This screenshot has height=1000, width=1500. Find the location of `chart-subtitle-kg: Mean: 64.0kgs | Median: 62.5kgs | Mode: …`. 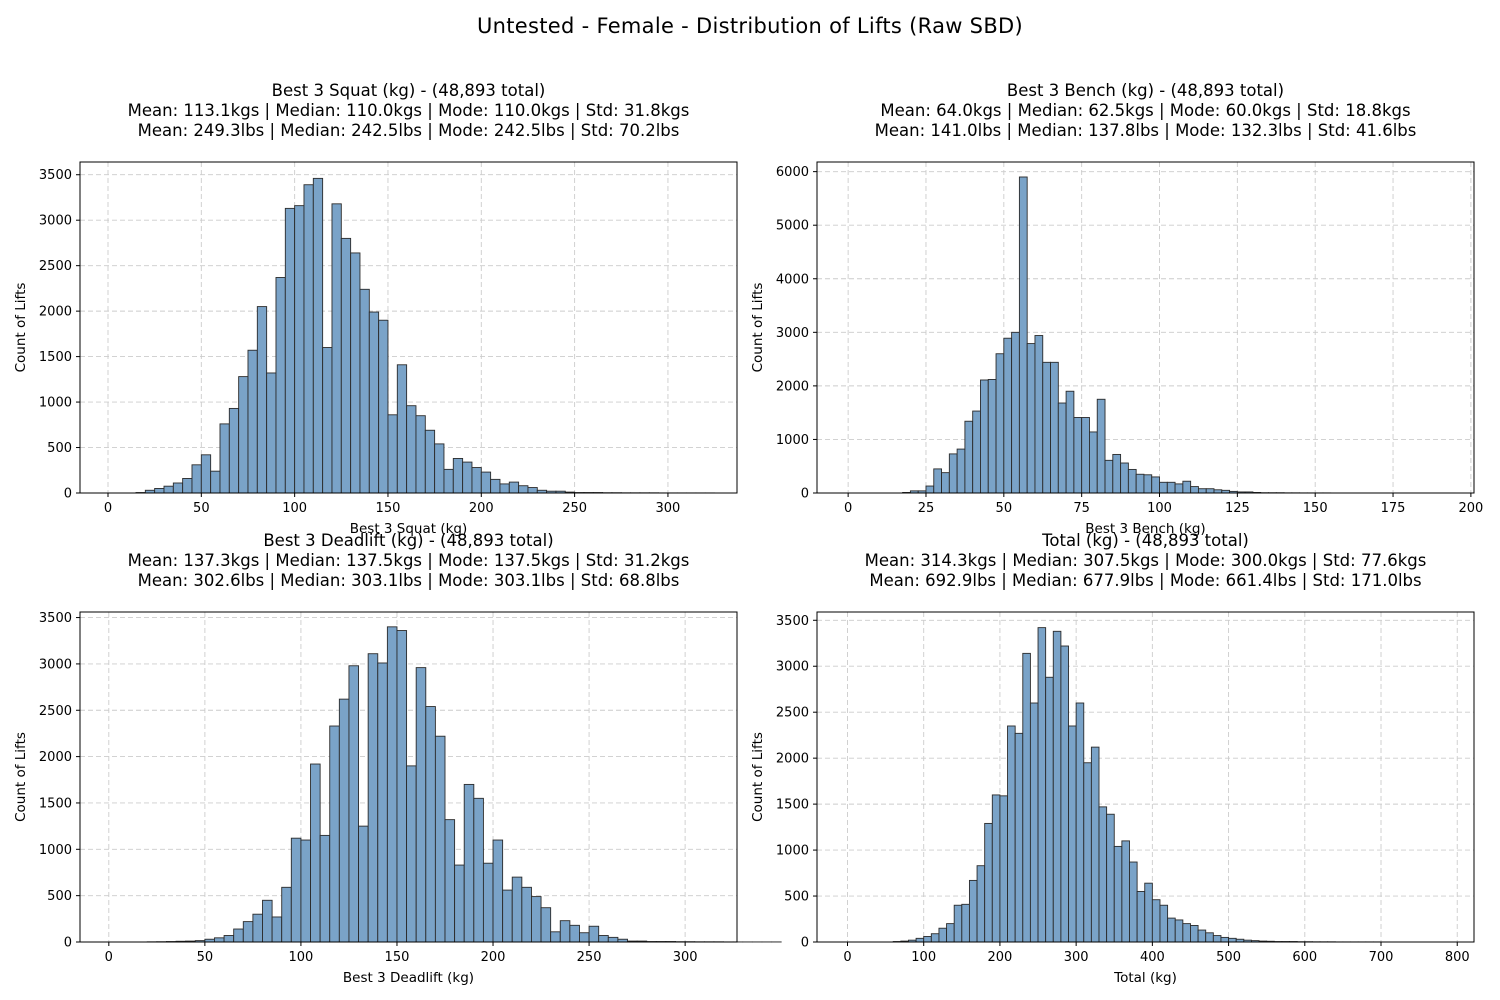

chart-subtitle-kg: Mean: 64.0kgs | Median: 62.5kgs | Mode: … is located at coordinates (1145, 110).